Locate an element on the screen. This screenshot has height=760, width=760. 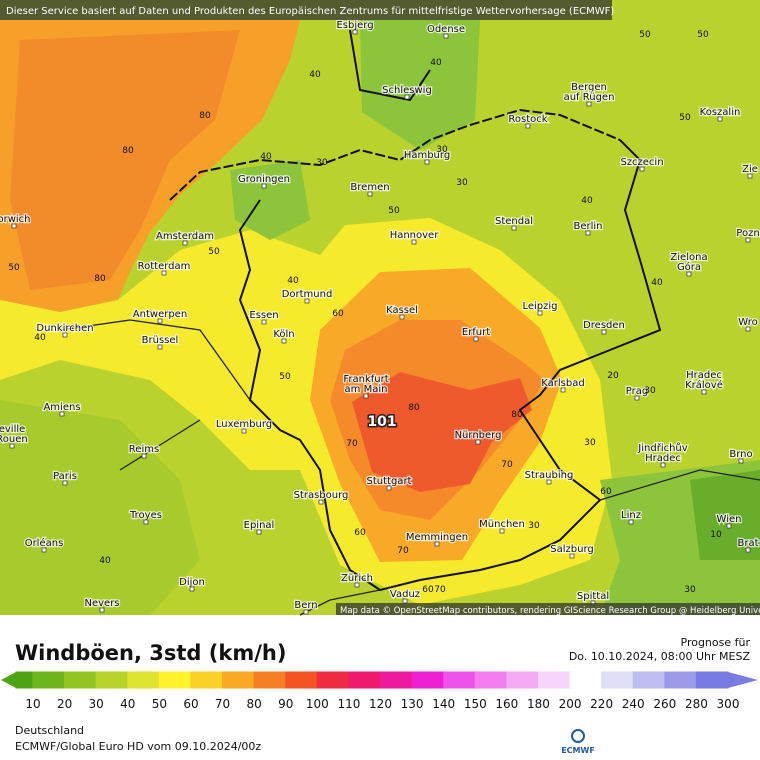
colorbar-label: 150 is located at coordinates (475, 704).